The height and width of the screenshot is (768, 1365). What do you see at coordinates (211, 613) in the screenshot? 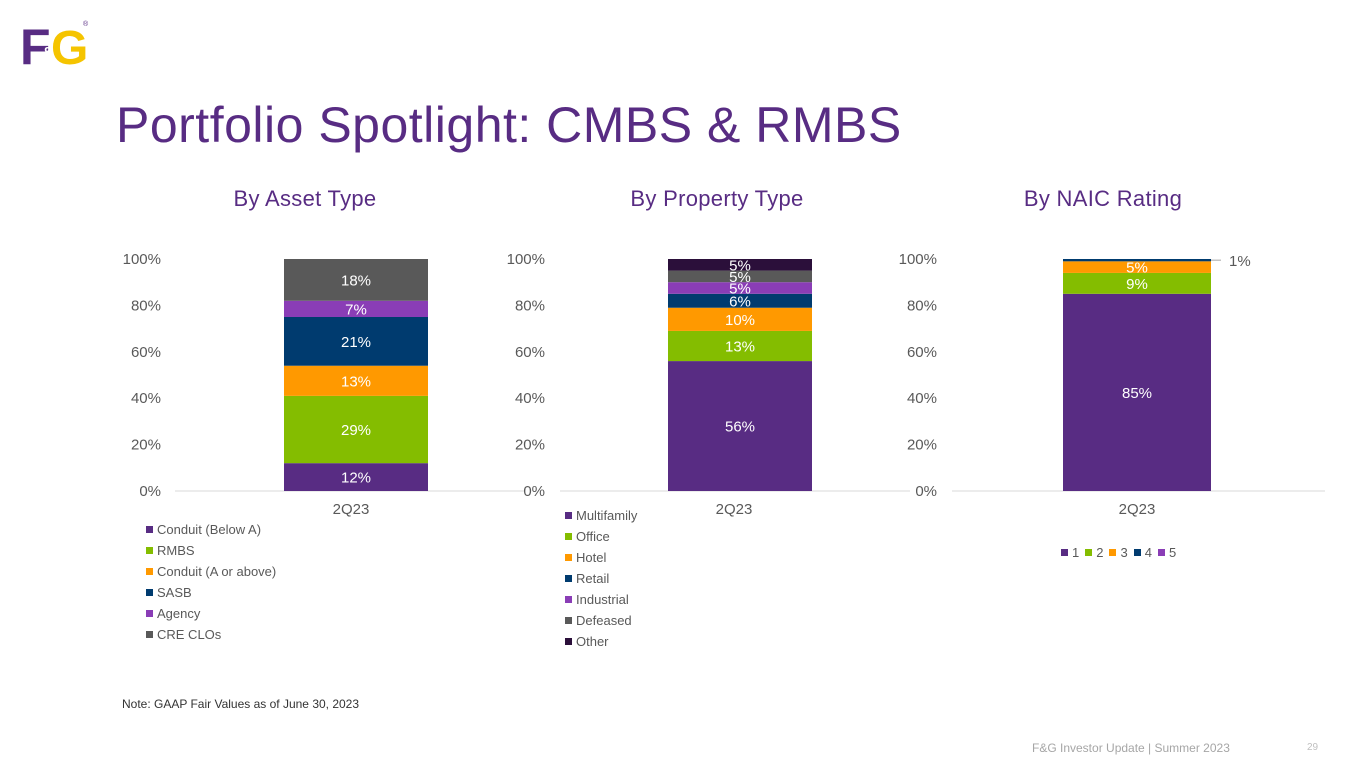
I see `legend-item: Agency` at bounding box center [211, 613].